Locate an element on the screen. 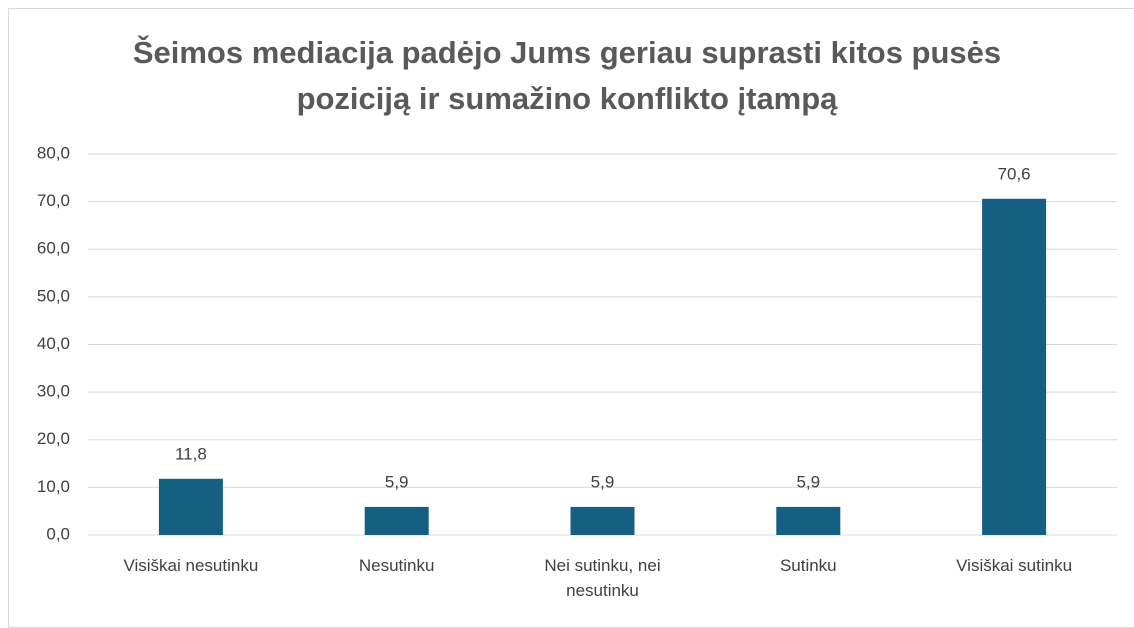  y-tick-label: 70,0 is located at coordinates (53, 200).